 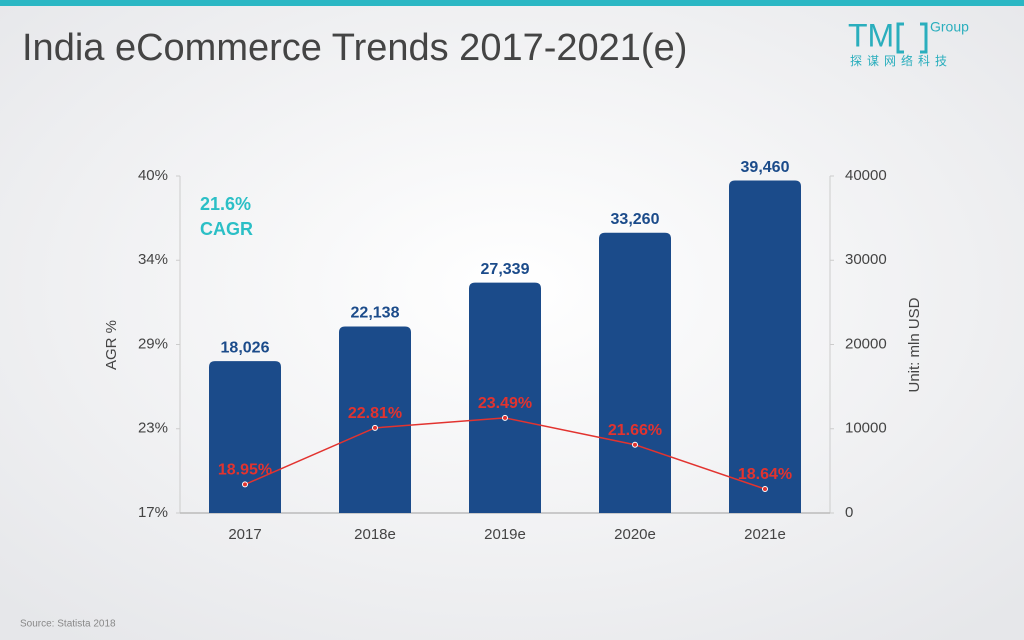 I want to click on annotation: CAGR, so click(x=226, y=229).